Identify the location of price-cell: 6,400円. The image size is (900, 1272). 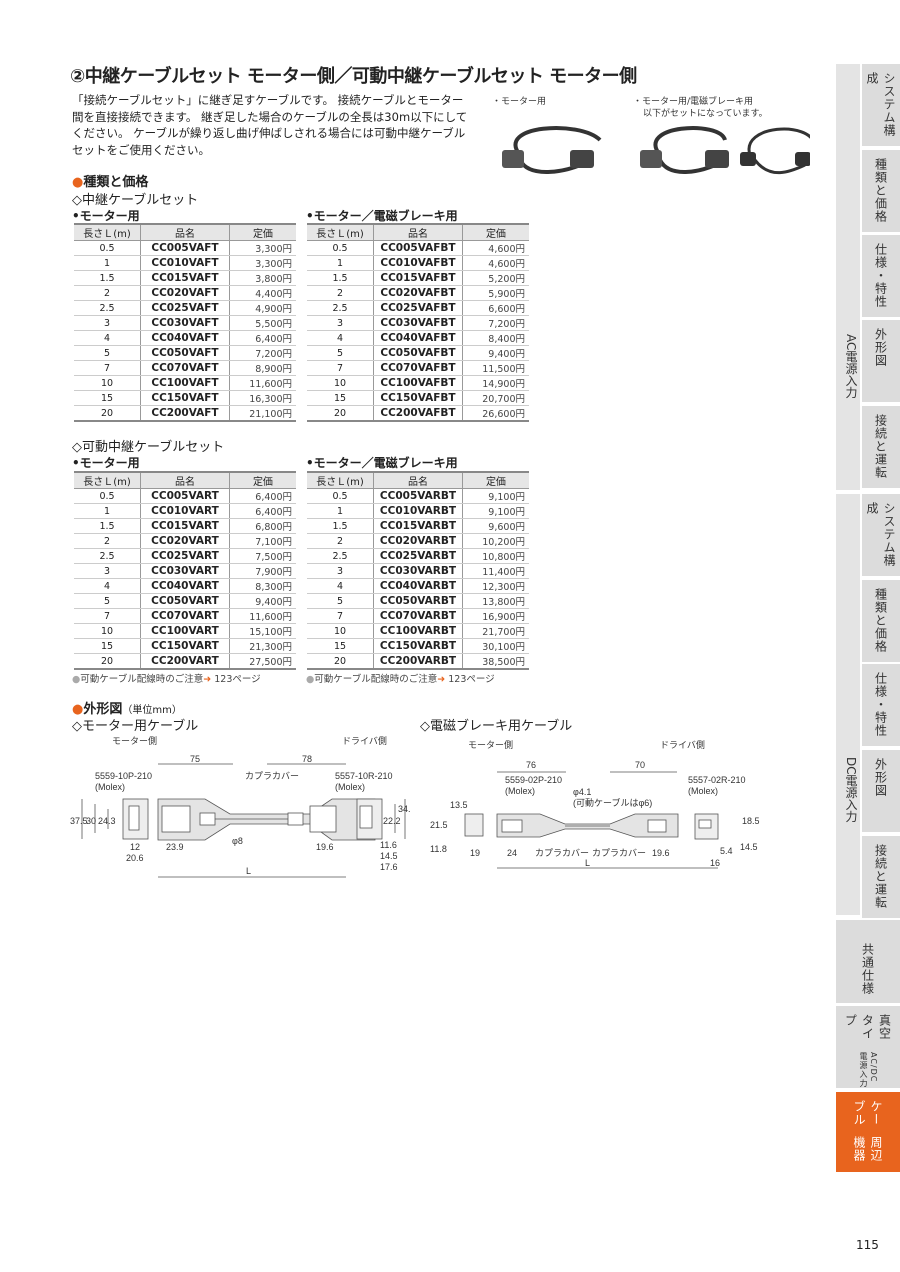
(262, 496).